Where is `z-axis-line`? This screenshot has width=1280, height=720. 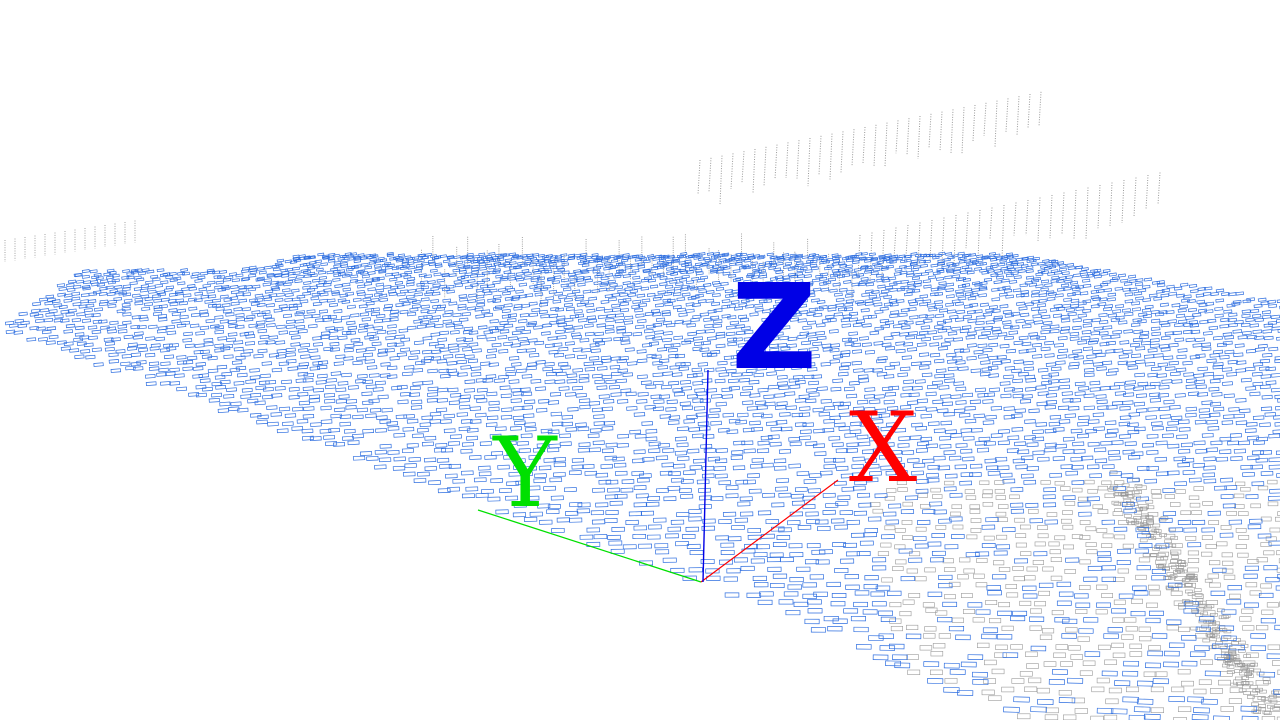 z-axis-line is located at coordinates (705, 476).